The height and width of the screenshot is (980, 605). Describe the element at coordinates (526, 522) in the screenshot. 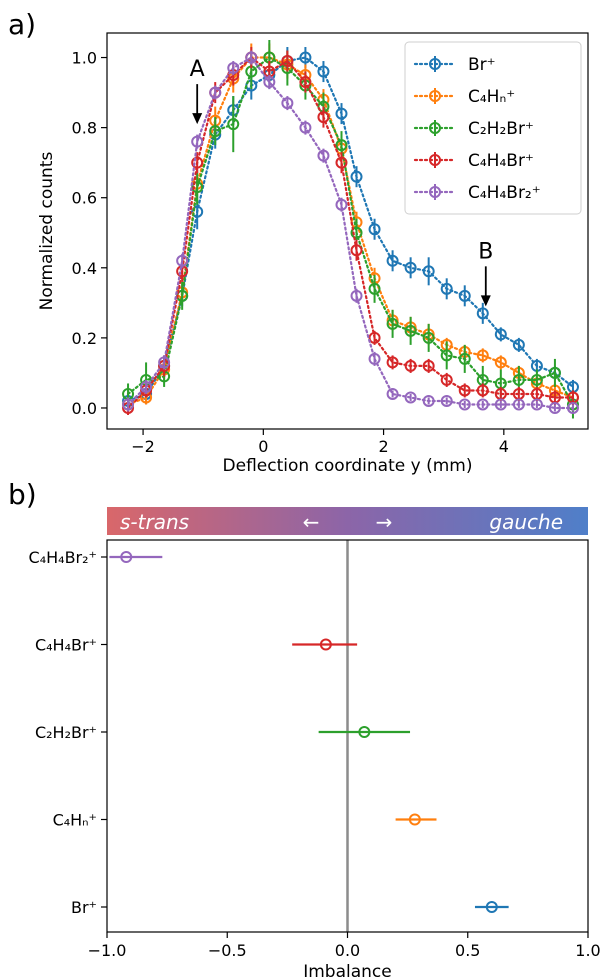

I see `colorbar-right-label: gauche` at that location.